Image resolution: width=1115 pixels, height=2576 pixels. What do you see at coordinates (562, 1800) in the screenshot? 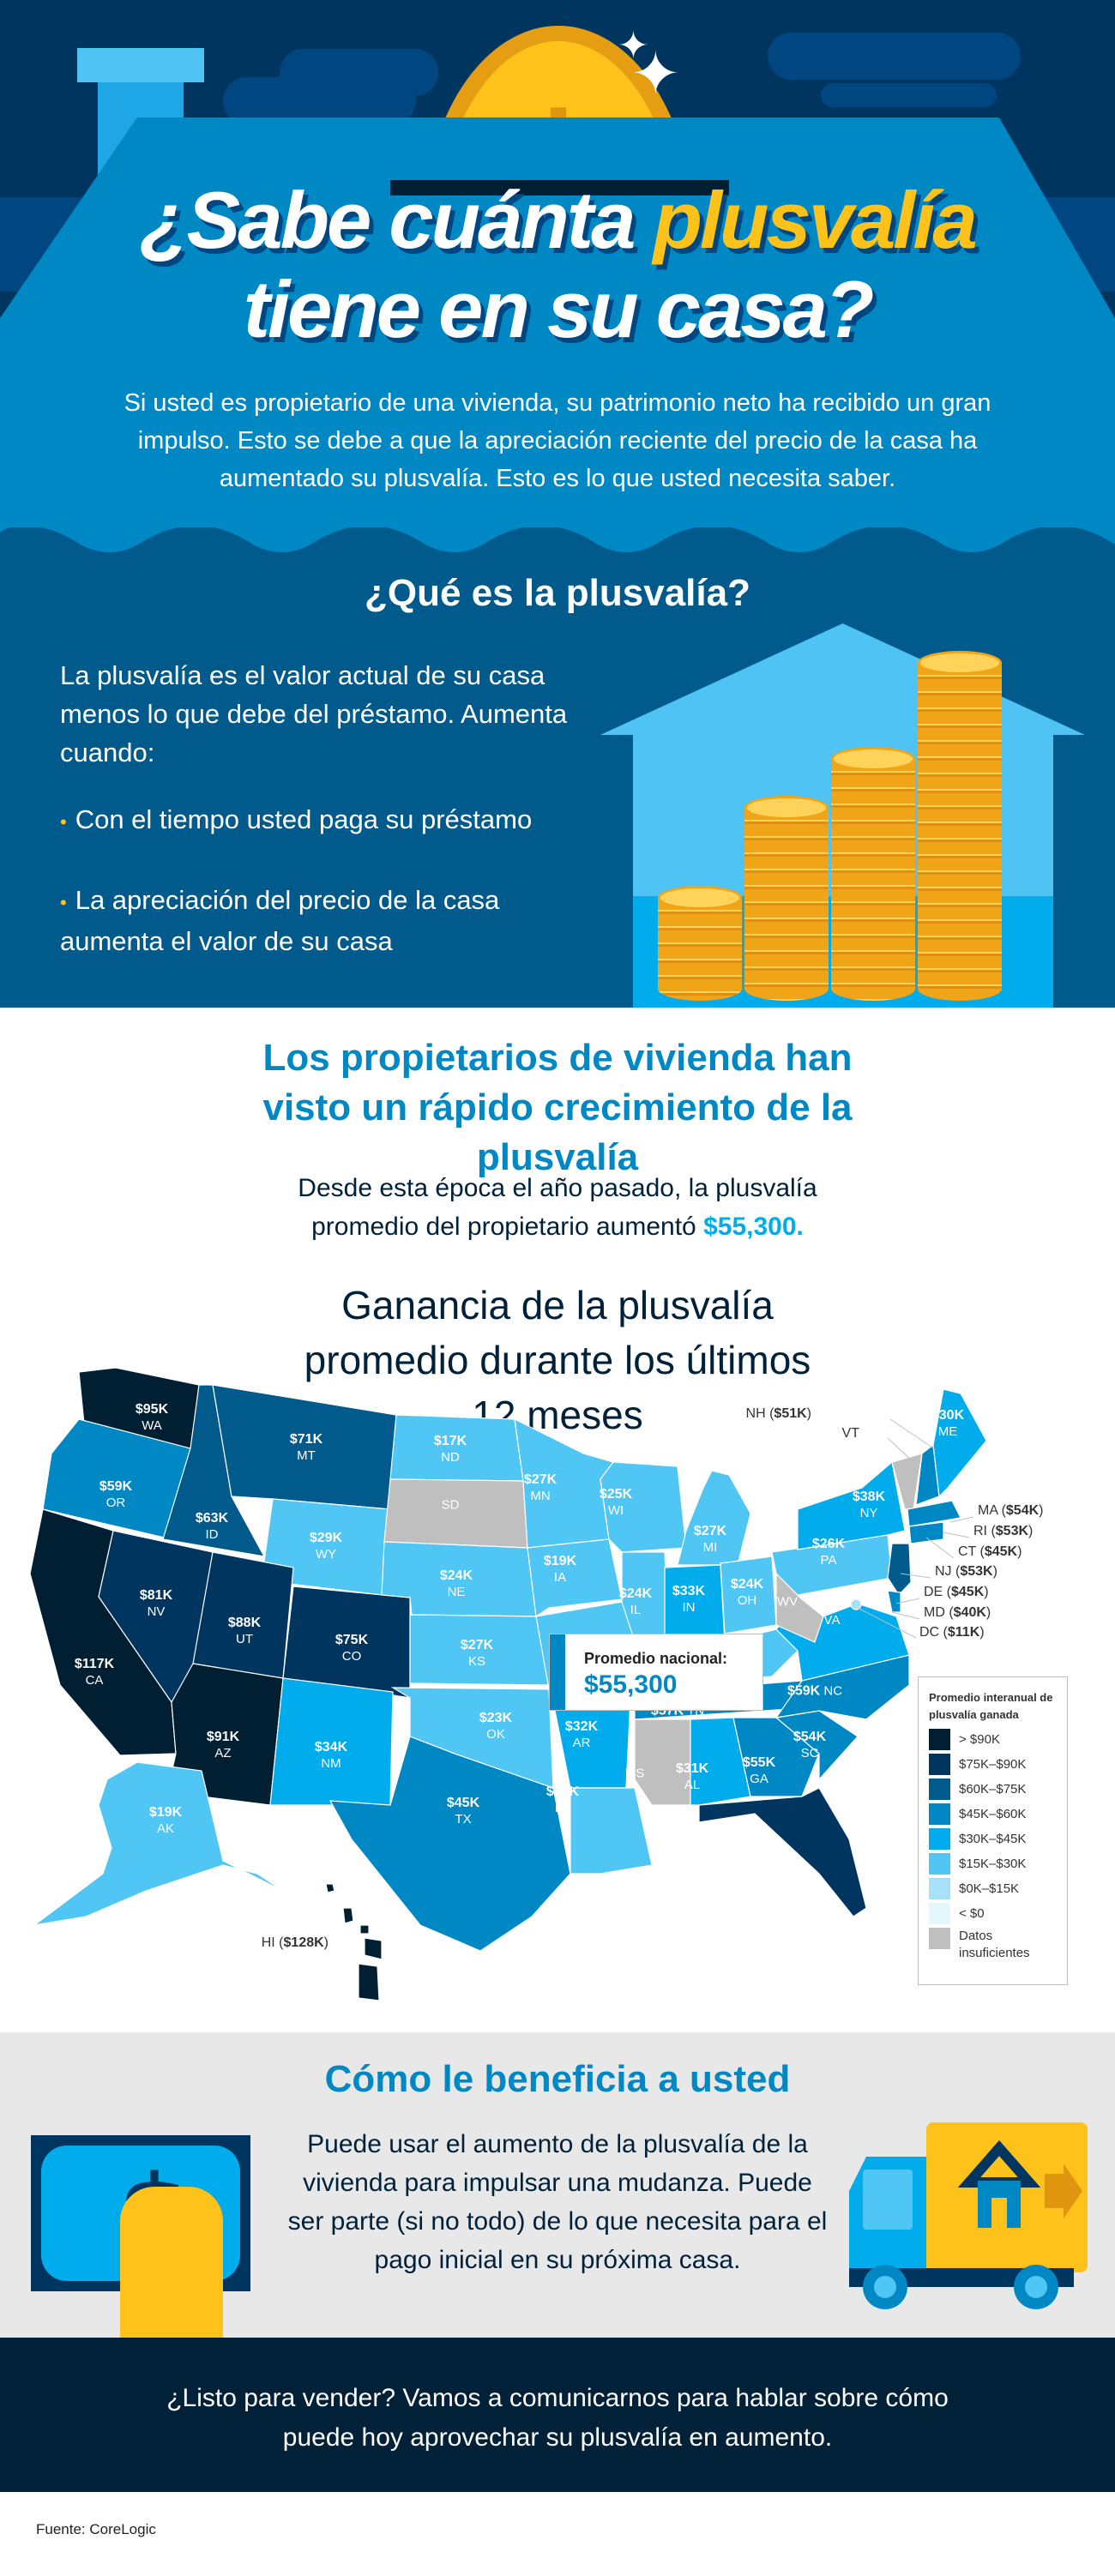
I see `state-label: $23K LA` at bounding box center [562, 1800].